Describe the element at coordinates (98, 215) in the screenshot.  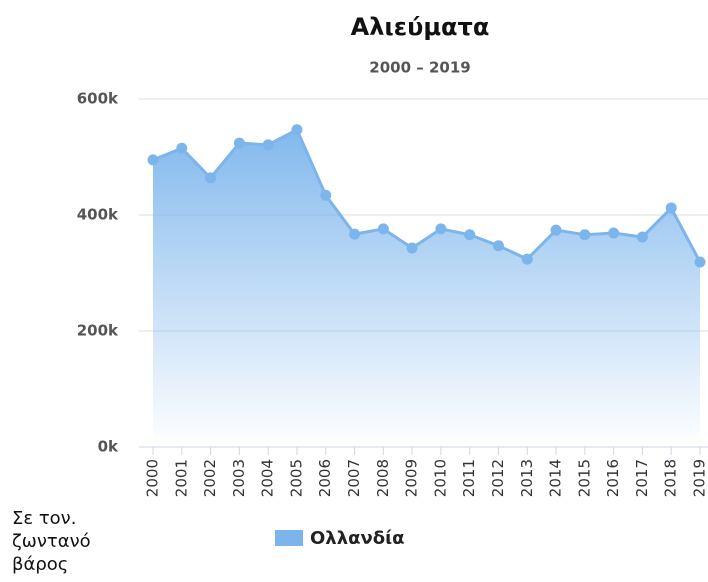
I see `y-tick-label: 400k` at that location.